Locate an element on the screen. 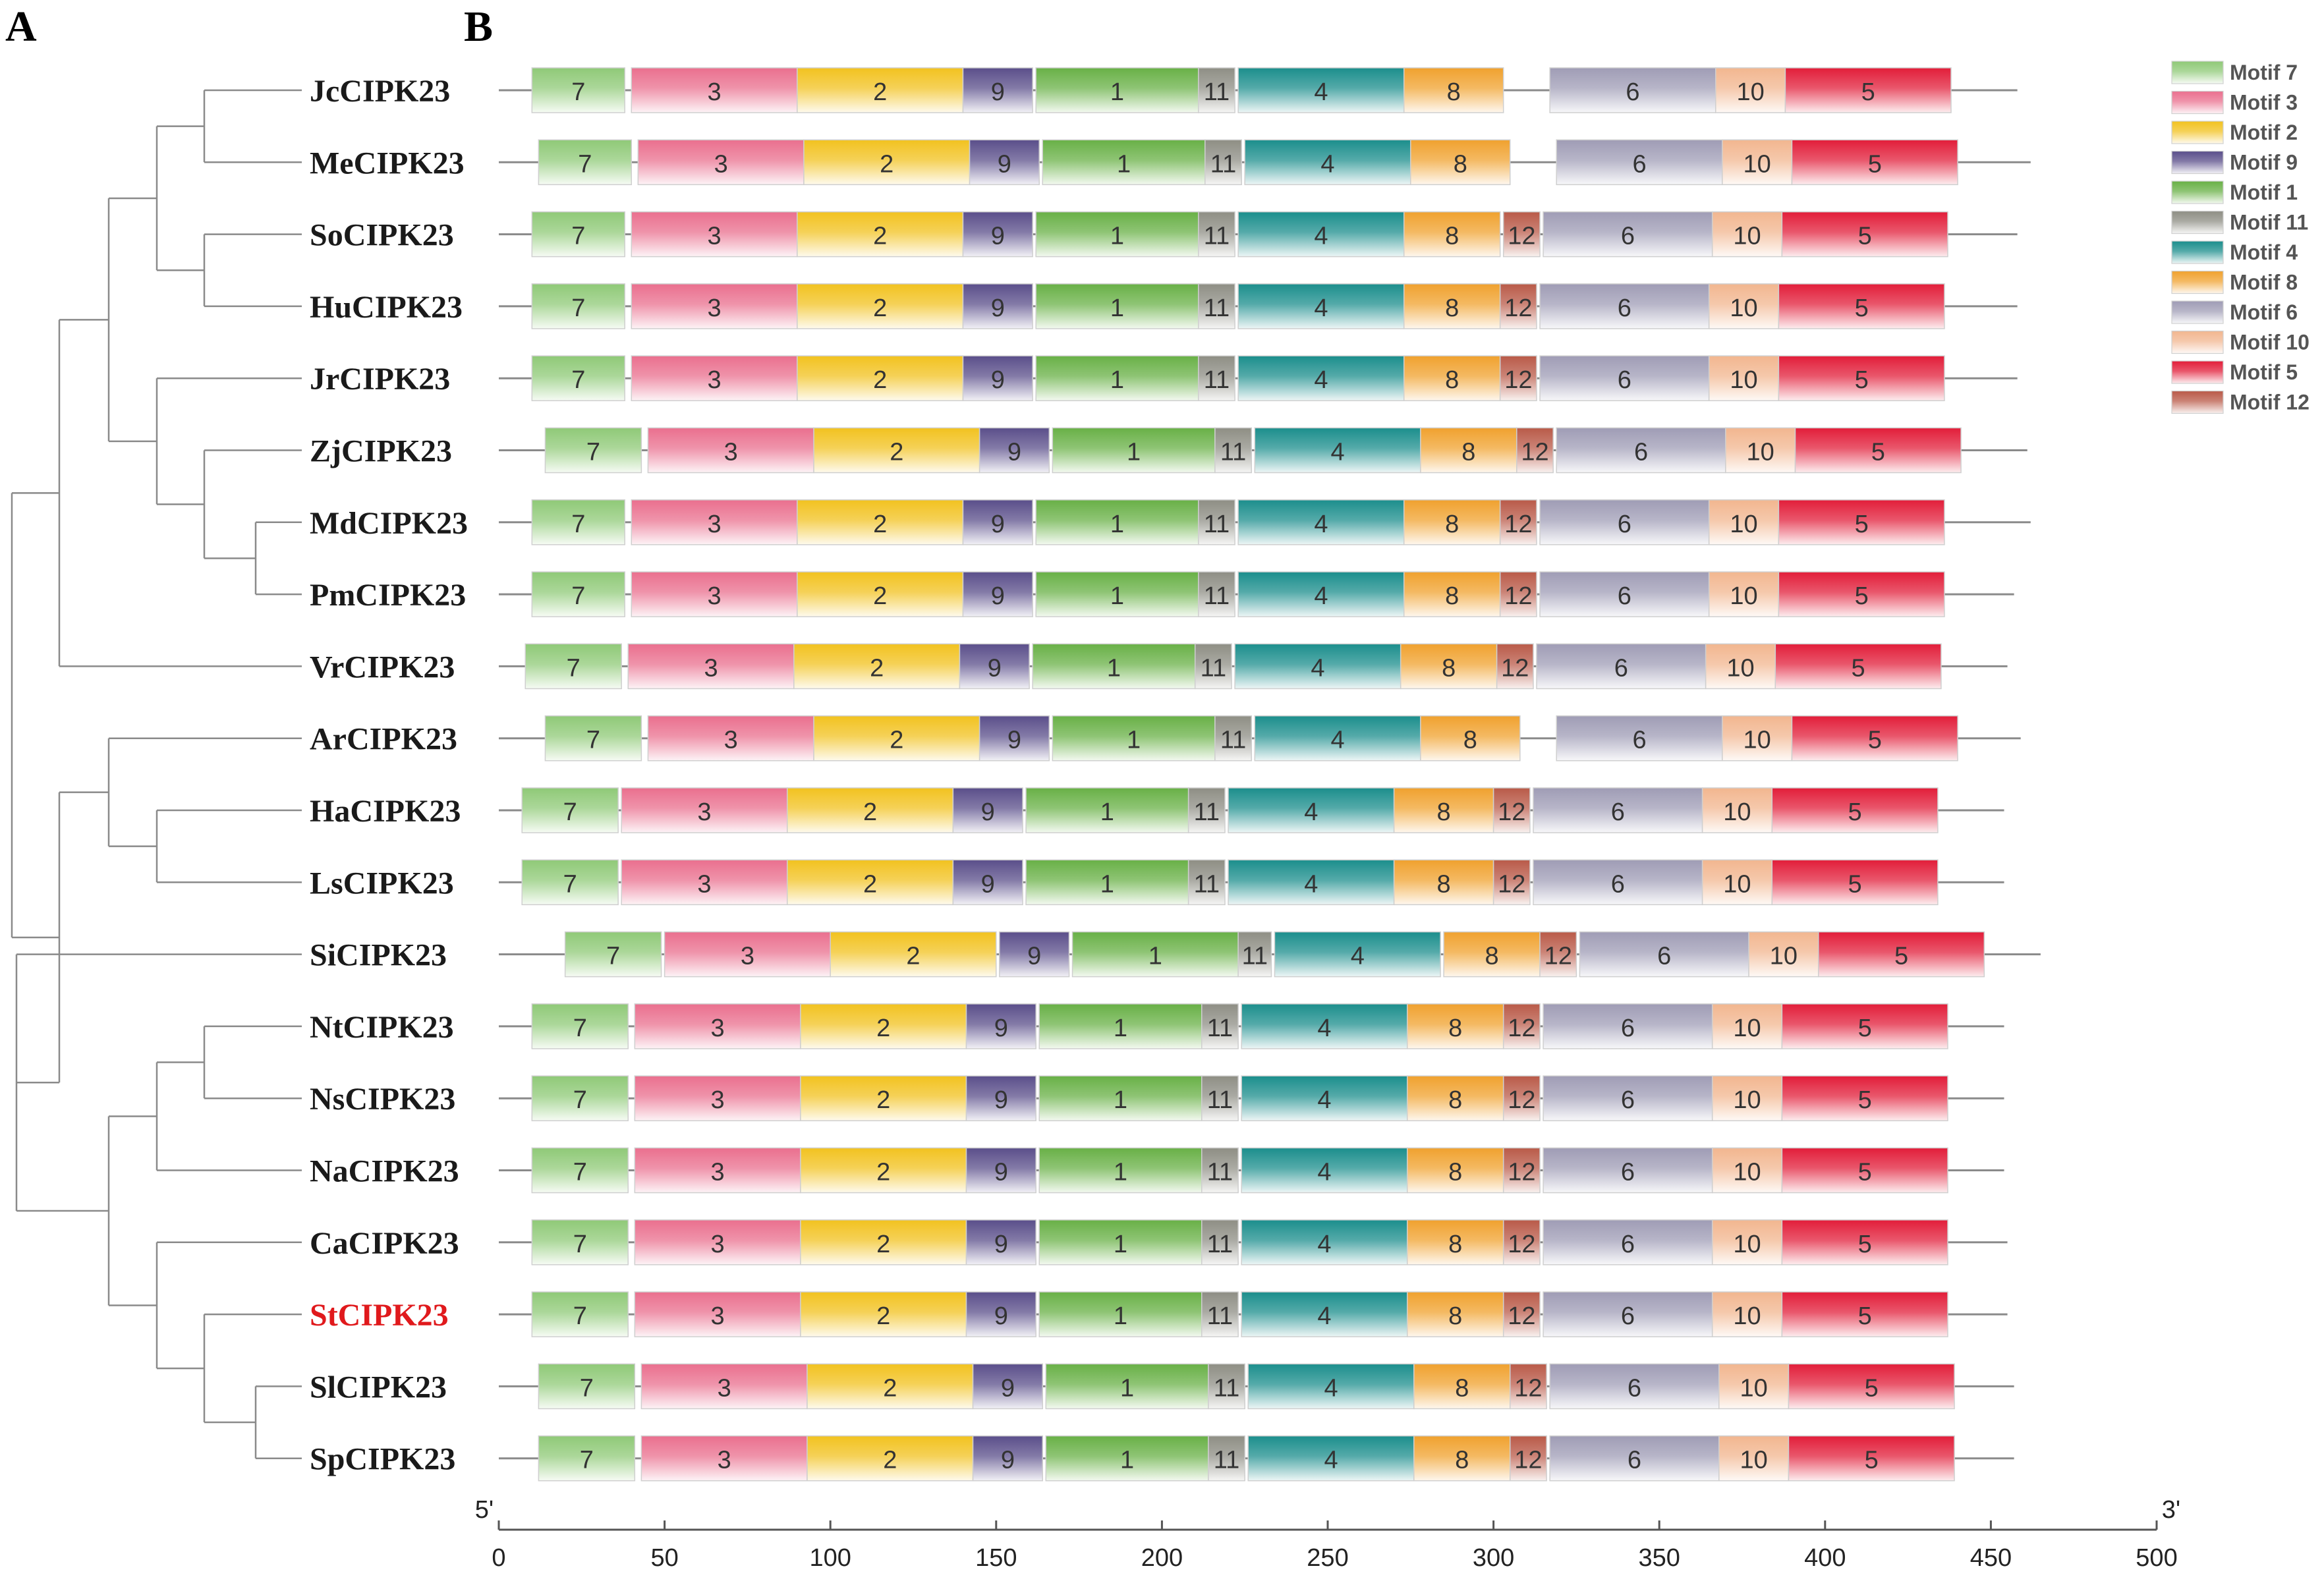 The width and height of the screenshot is (2324, 1587). legend-label: Motif 8 is located at coordinates (2264, 282).